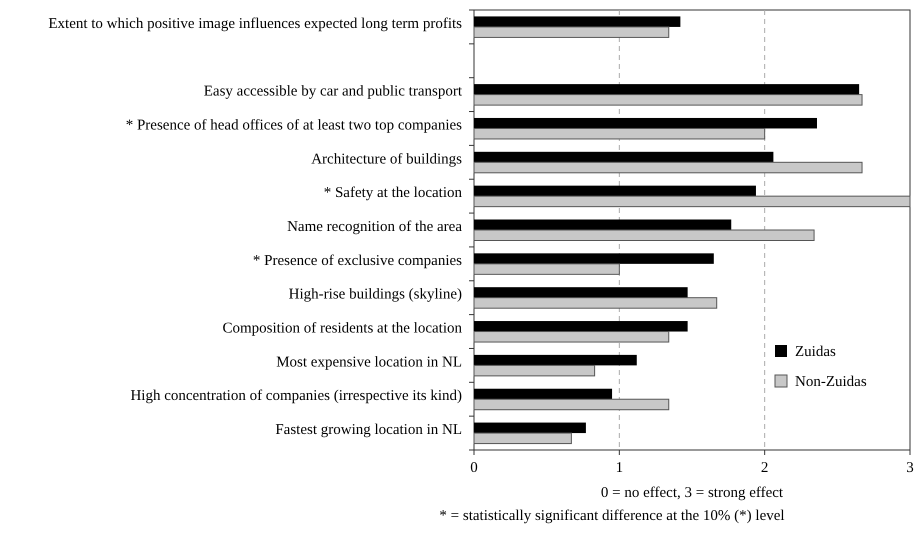 The image size is (918, 543). What do you see at coordinates (620, 468) in the screenshot?
I see `x-tick-label: 1` at bounding box center [620, 468].